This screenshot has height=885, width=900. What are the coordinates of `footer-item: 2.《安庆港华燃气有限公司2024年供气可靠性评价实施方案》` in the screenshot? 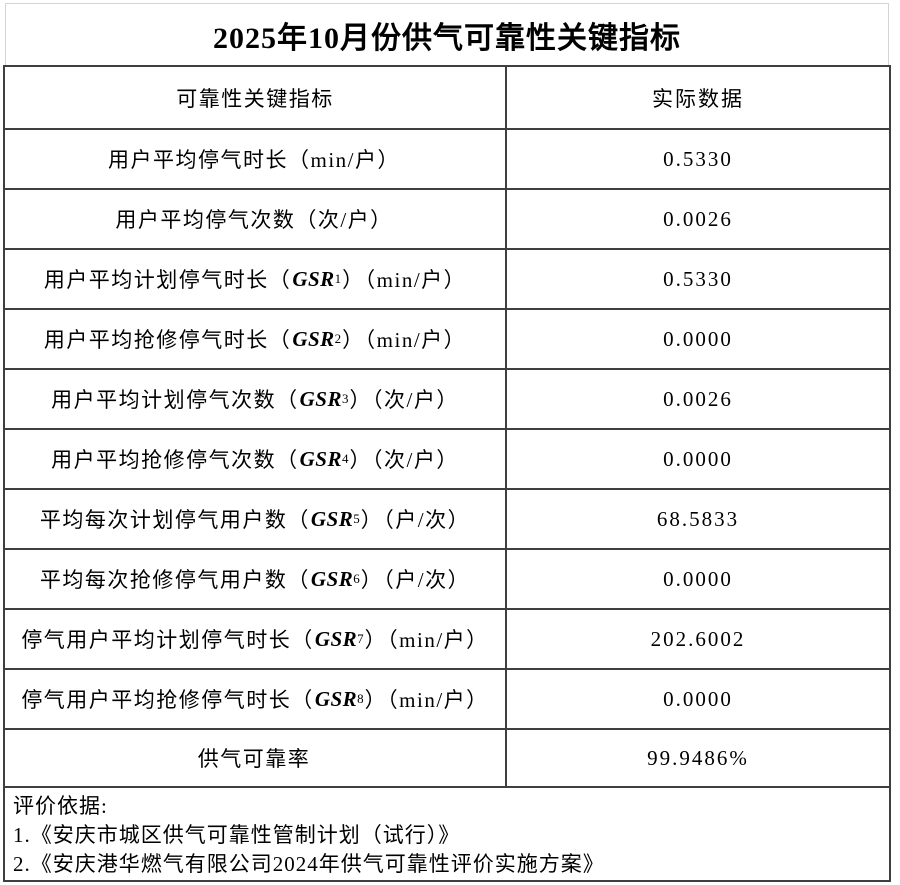 It's located at (309, 864).